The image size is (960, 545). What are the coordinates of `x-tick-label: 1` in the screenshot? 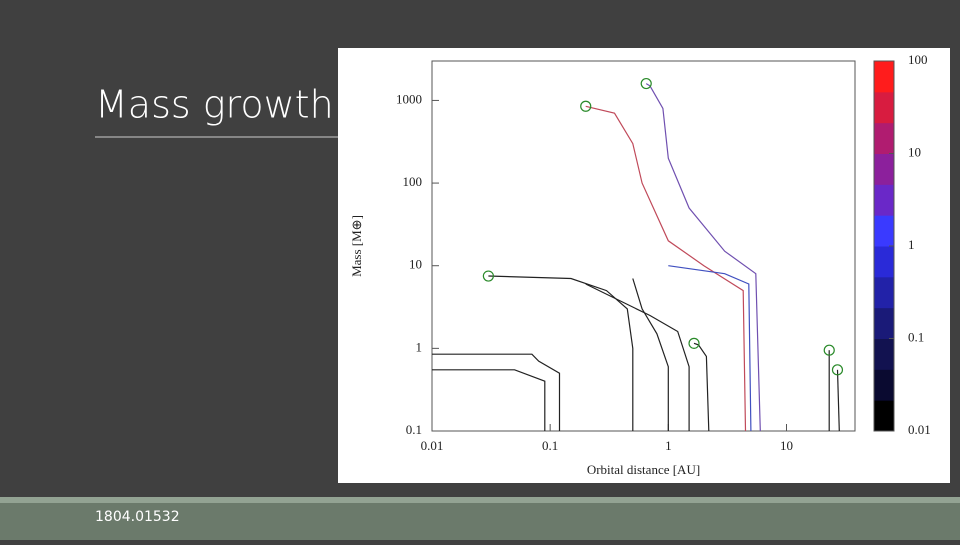 It's located at (668, 445).